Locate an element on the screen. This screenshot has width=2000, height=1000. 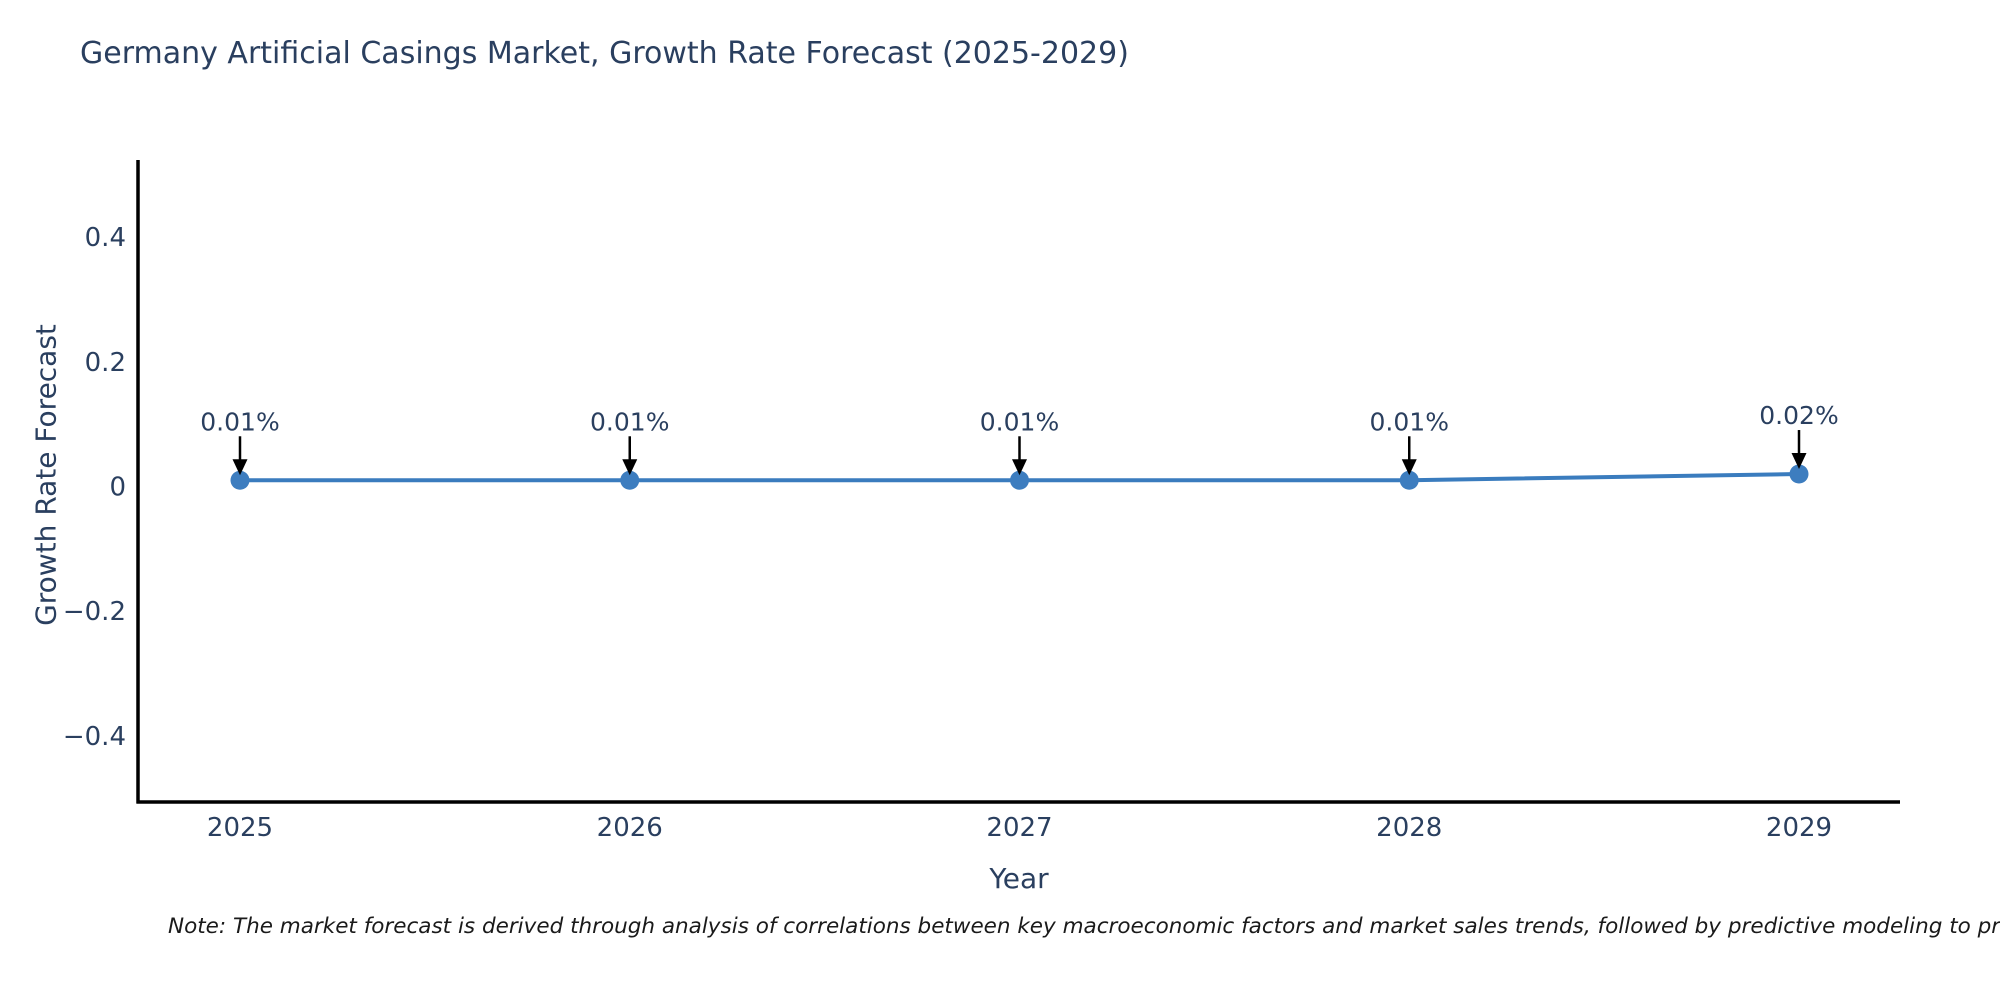
y-tick-label: 0 is located at coordinates (117, 488).